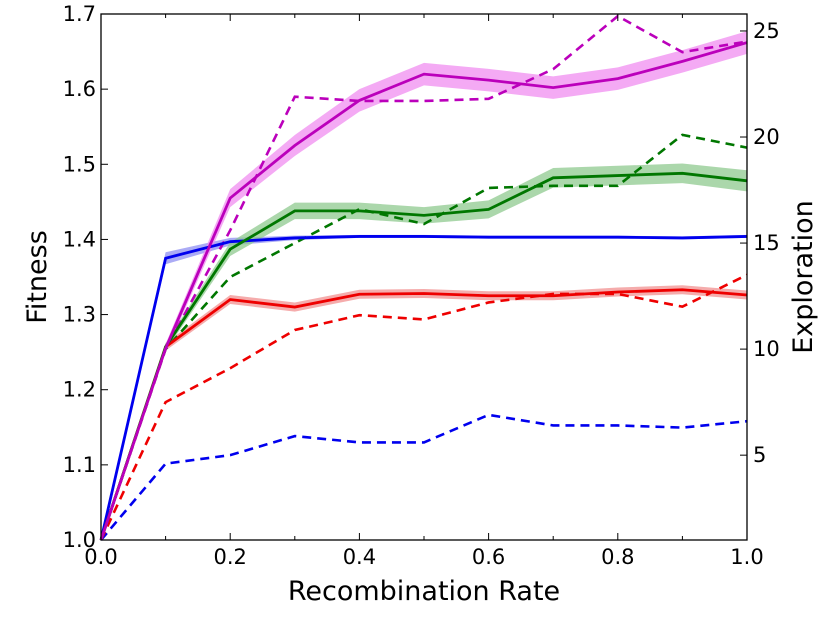 The image size is (830, 623). Describe the element at coordinates (79, 540) in the screenshot. I see `y-tick-label-1.0: 1.0` at that location.